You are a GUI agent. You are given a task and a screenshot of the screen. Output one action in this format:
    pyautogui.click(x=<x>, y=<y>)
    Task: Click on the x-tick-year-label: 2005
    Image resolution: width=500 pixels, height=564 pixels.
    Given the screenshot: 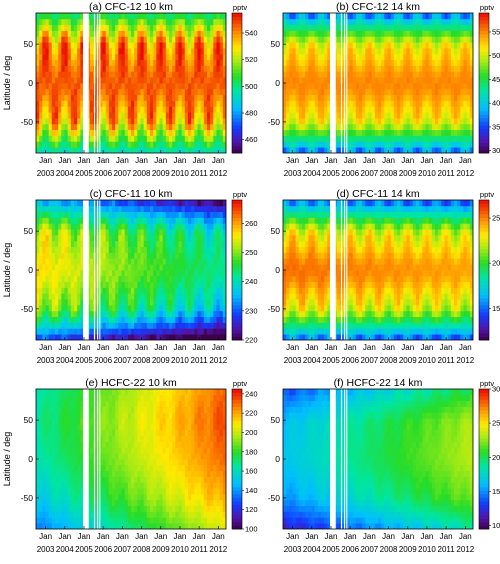 What is the action you would take?
    pyautogui.click(x=331, y=173)
    